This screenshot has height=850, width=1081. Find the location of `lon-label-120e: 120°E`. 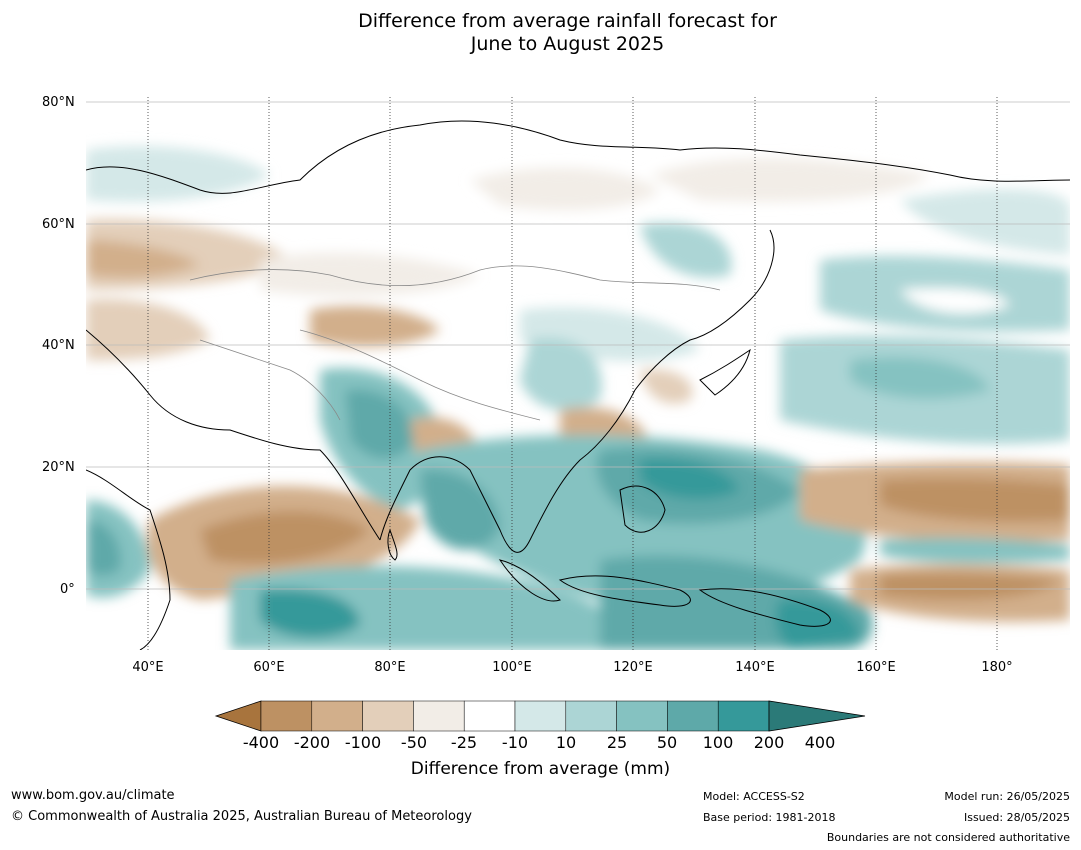

lon-label-120e: 120°E is located at coordinates (633, 667).